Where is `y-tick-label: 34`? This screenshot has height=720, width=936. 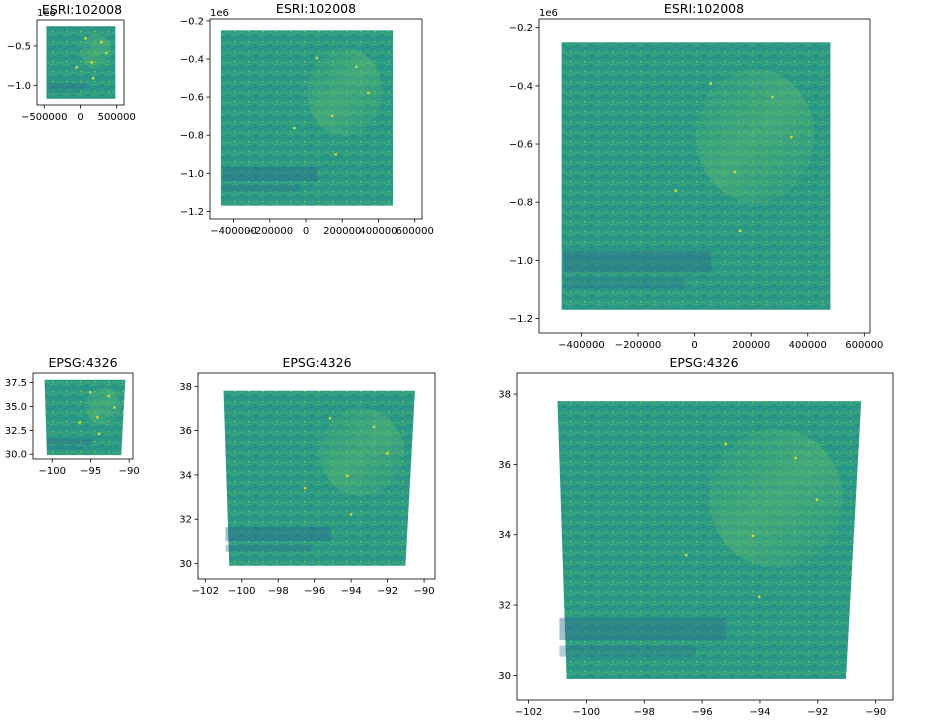 y-tick-label: 34 is located at coordinates (185, 475).